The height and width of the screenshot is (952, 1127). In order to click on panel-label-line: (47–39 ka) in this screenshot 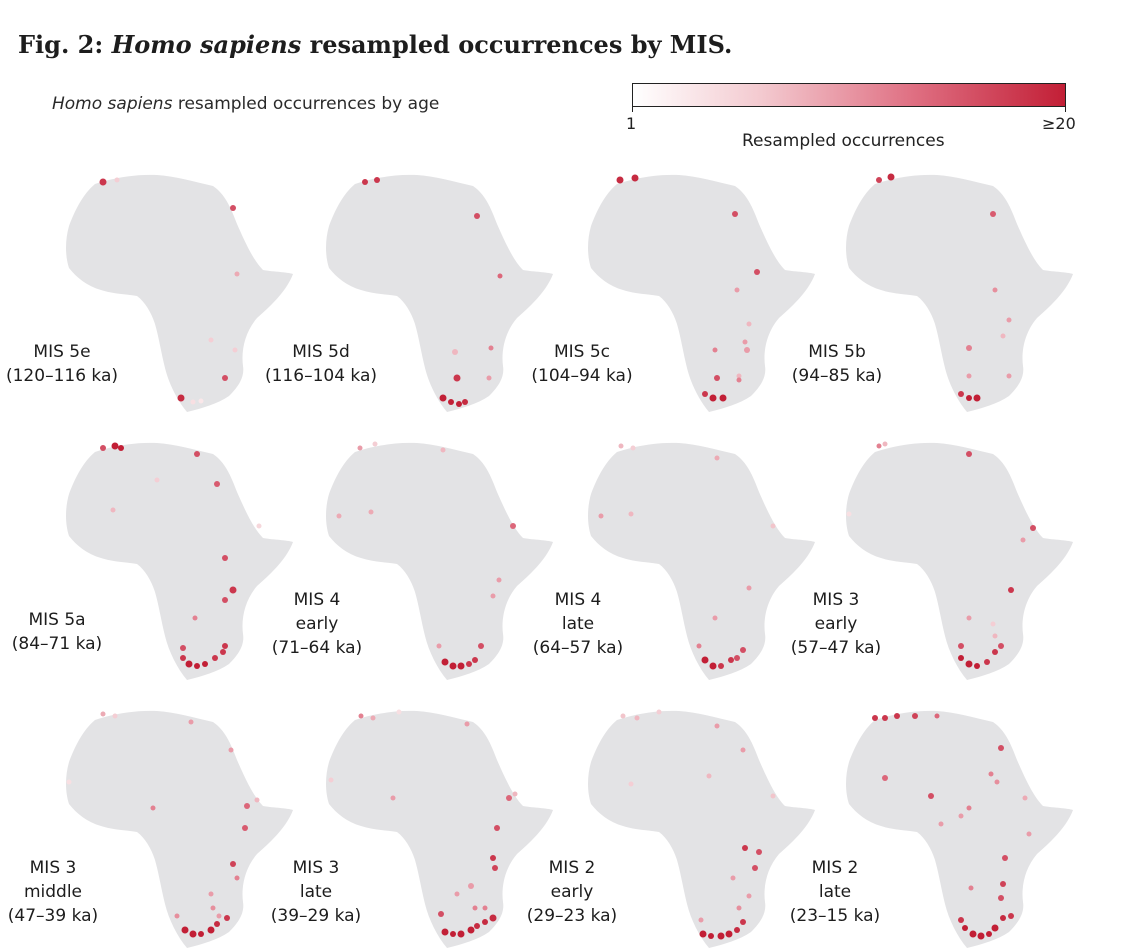, I will do `click(53, 916)`.